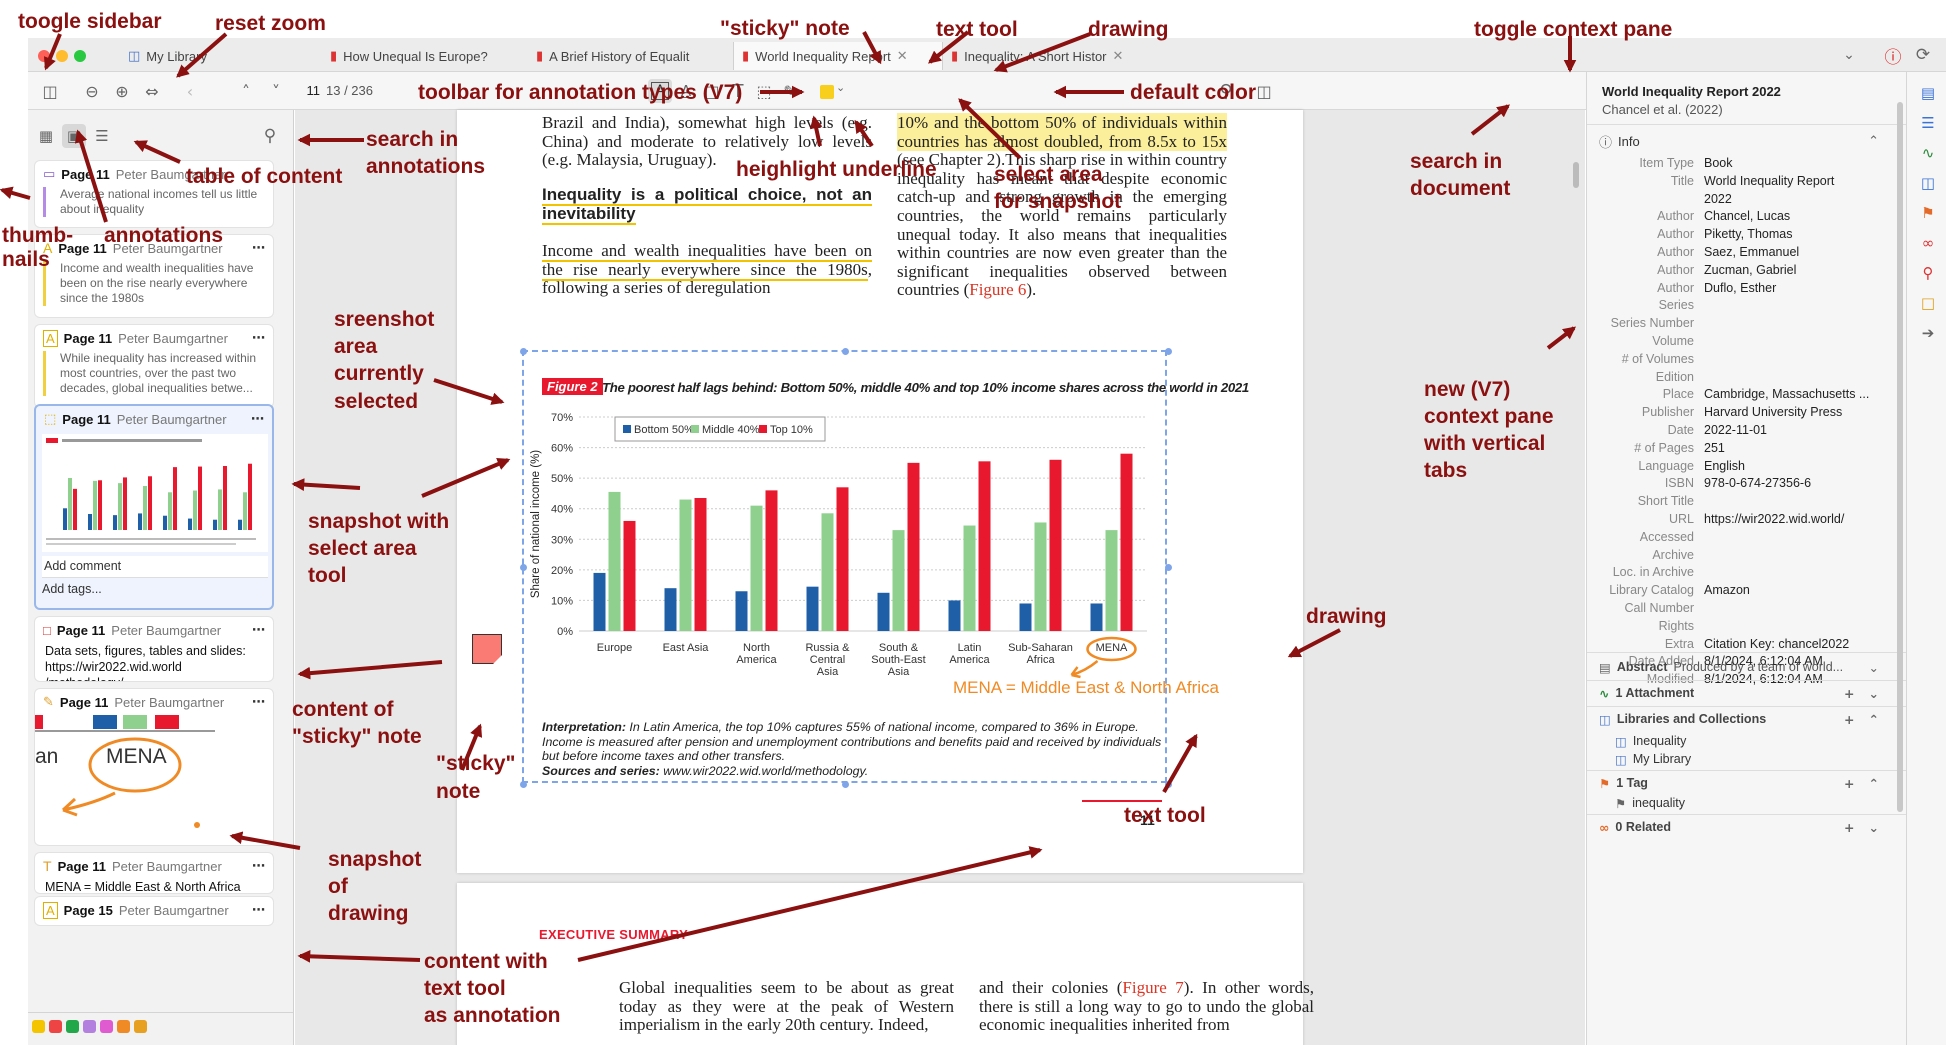  What do you see at coordinates (686, 91) in the screenshot?
I see `underline-tool-icon: A` at bounding box center [686, 91].